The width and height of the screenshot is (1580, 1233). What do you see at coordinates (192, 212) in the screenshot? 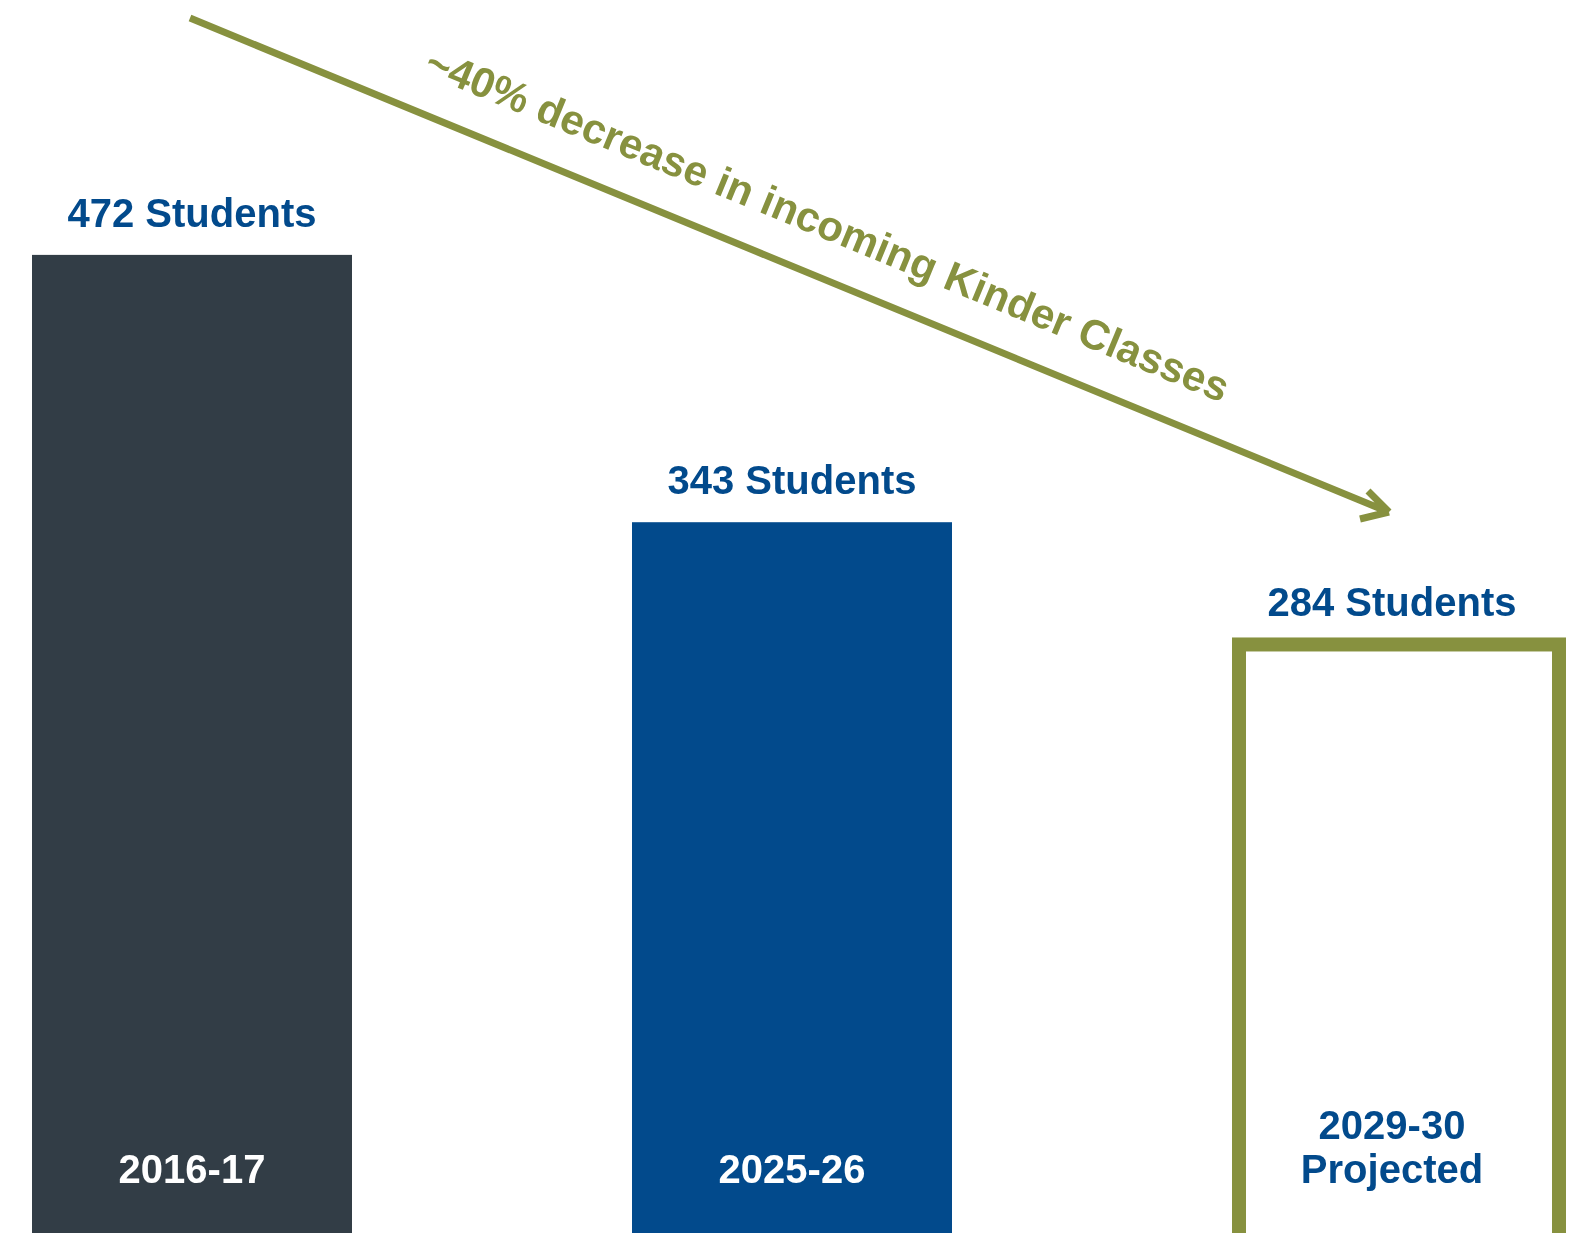
I see `data-label: 472 Students` at bounding box center [192, 212].